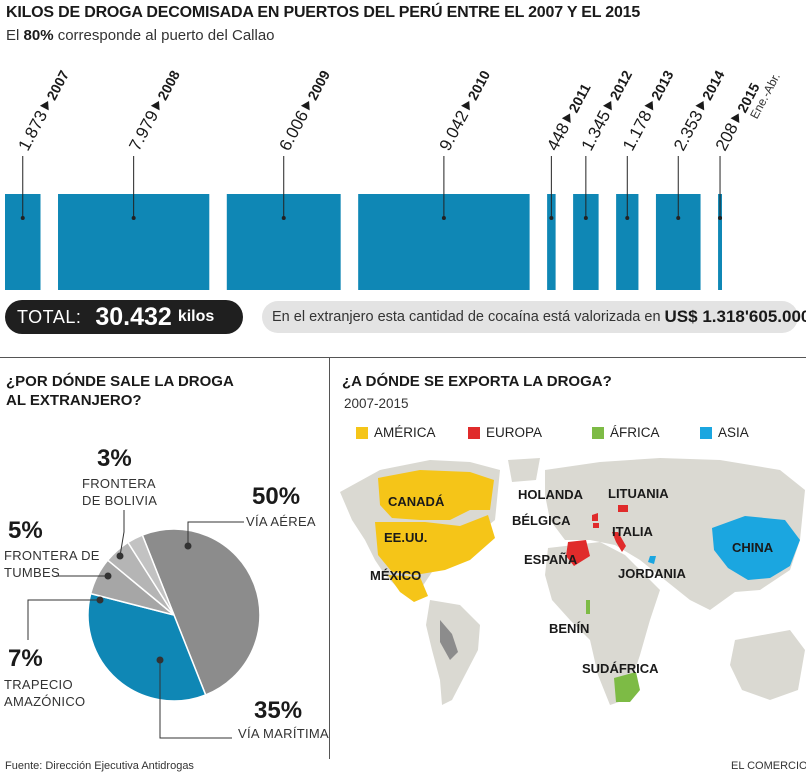 The width and height of the screenshot is (806, 773). I want to click on bar-dot-2014, so click(678, 218).